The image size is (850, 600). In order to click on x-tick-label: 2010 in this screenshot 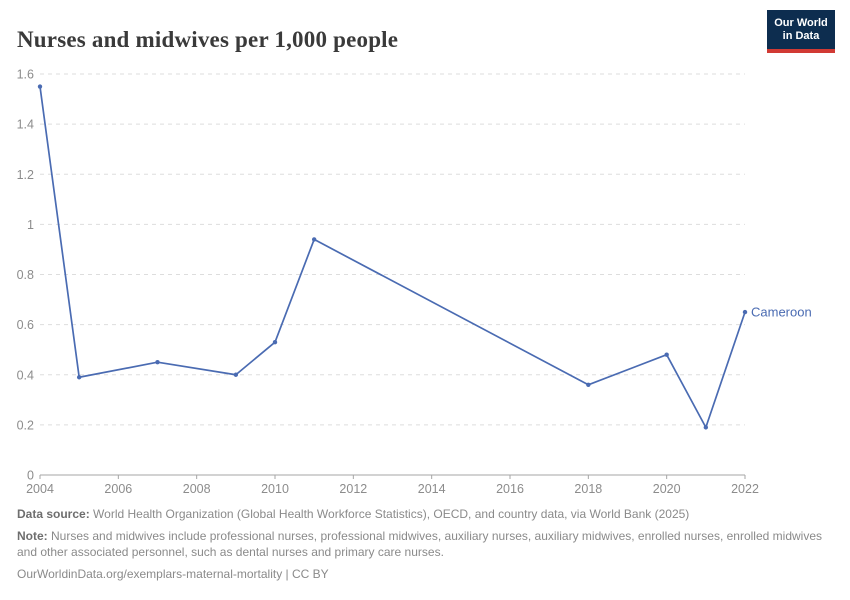, I will do `click(275, 489)`.